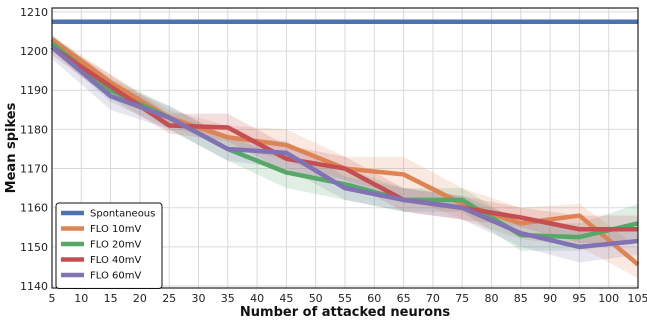 This screenshot has height=323, width=647. I want to click on legend-label: FLO 40mV, so click(115, 260).